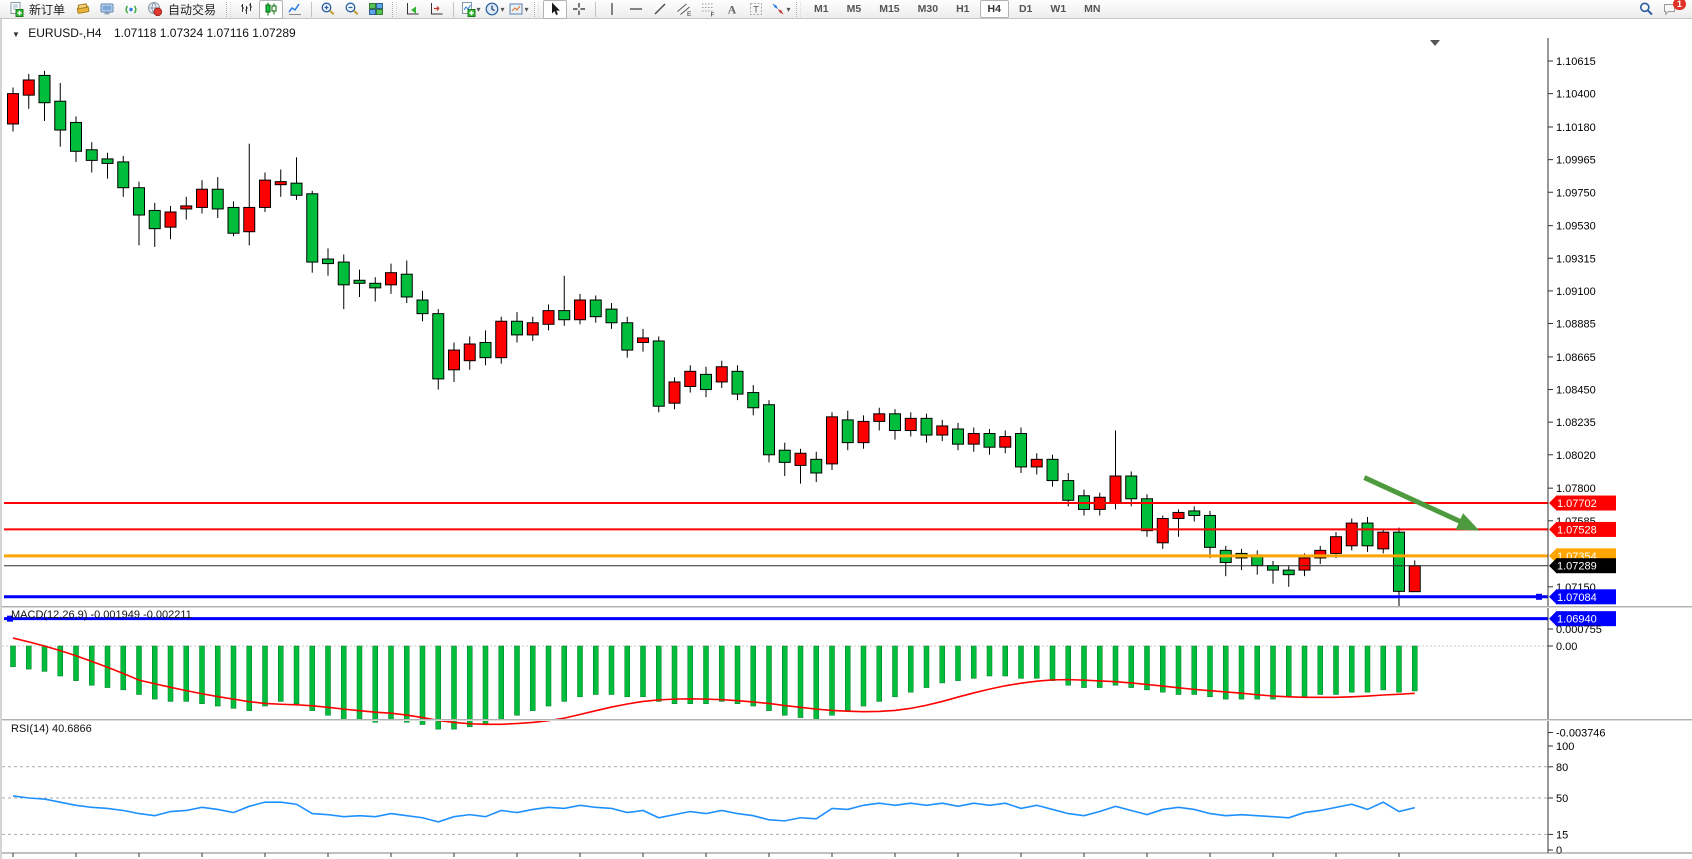  What do you see at coordinates (328, 9) in the screenshot?
I see `zoom-in-button` at bounding box center [328, 9].